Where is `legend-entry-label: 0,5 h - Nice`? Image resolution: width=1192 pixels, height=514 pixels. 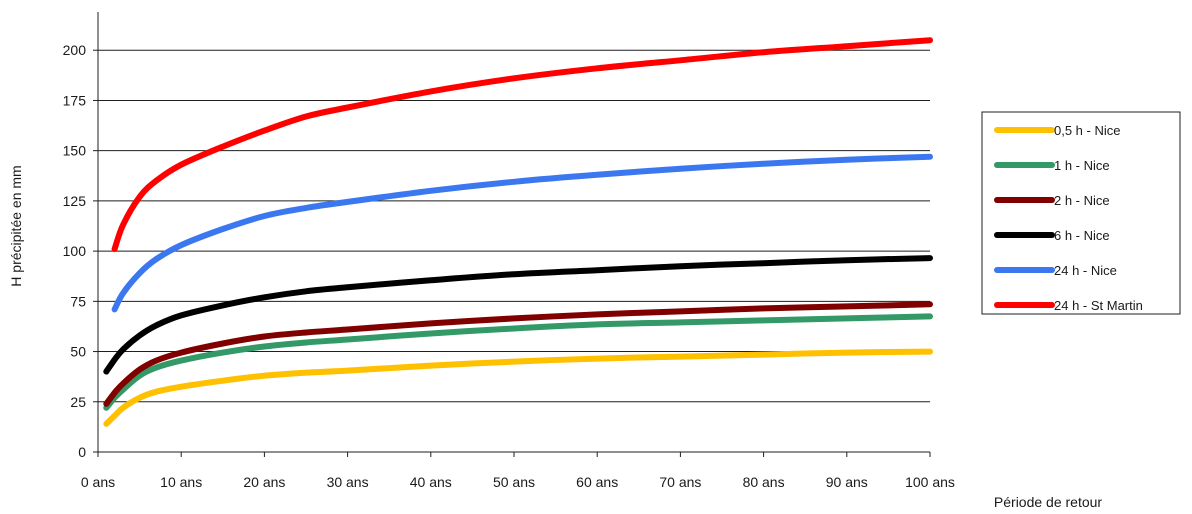 legend-entry-label: 0,5 h - Nice is located at coordinates (1087, 130).